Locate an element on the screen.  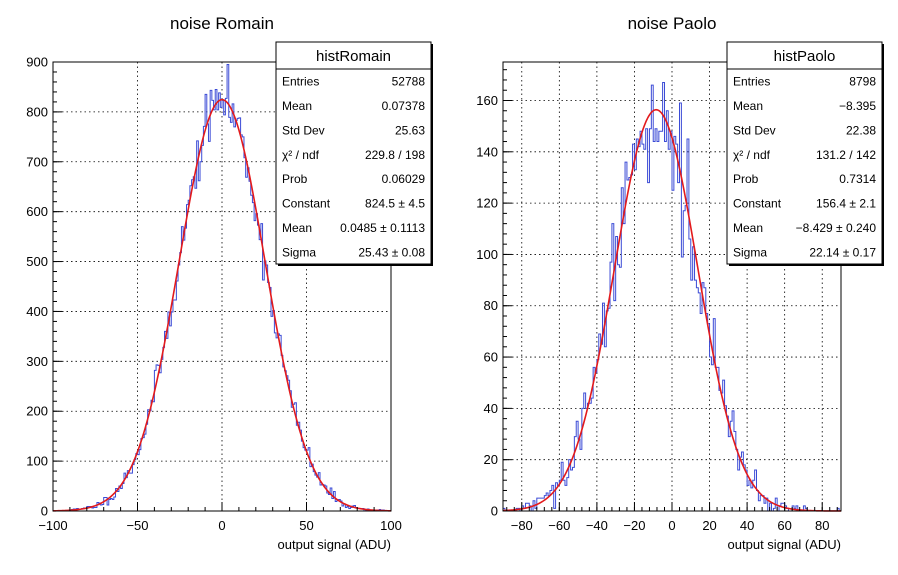
x-tick-label: −50 is located at coordinates (137, 525).